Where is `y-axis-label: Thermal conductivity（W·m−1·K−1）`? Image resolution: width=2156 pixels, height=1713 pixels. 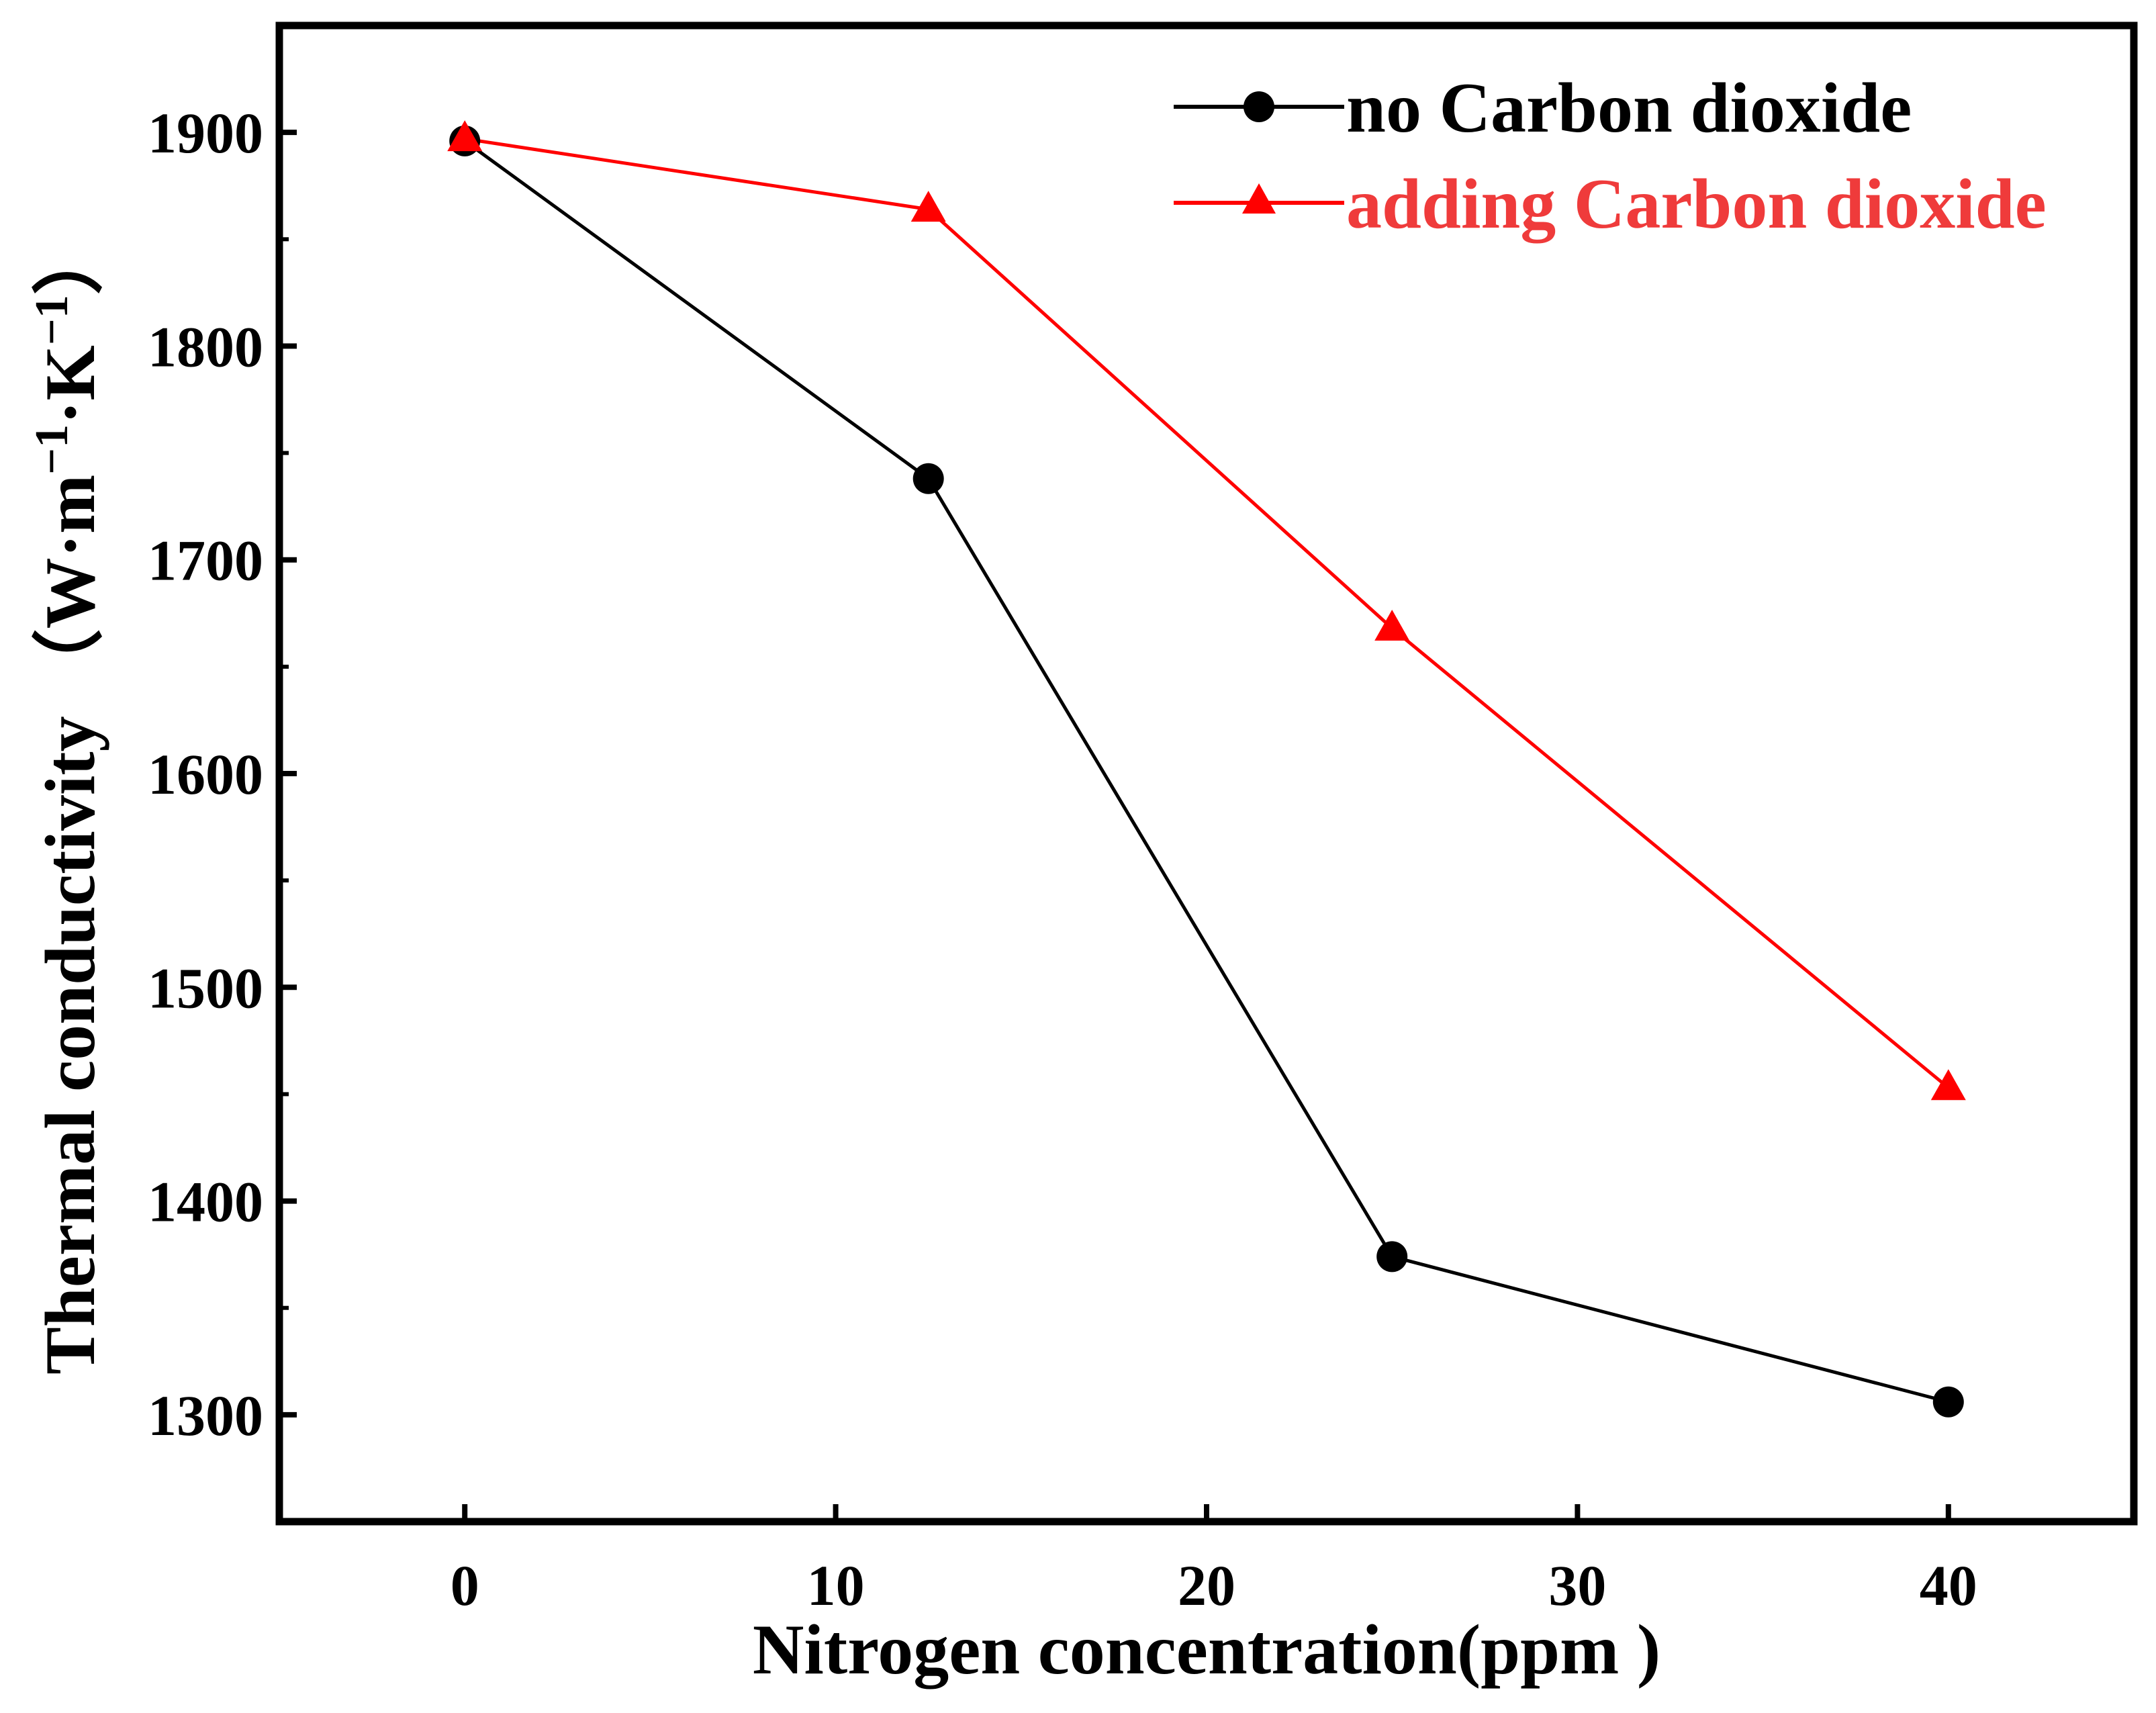
y-axis-label: Thermal conductivity（W·m−1·K−1） is located at coordinates (67, 799).